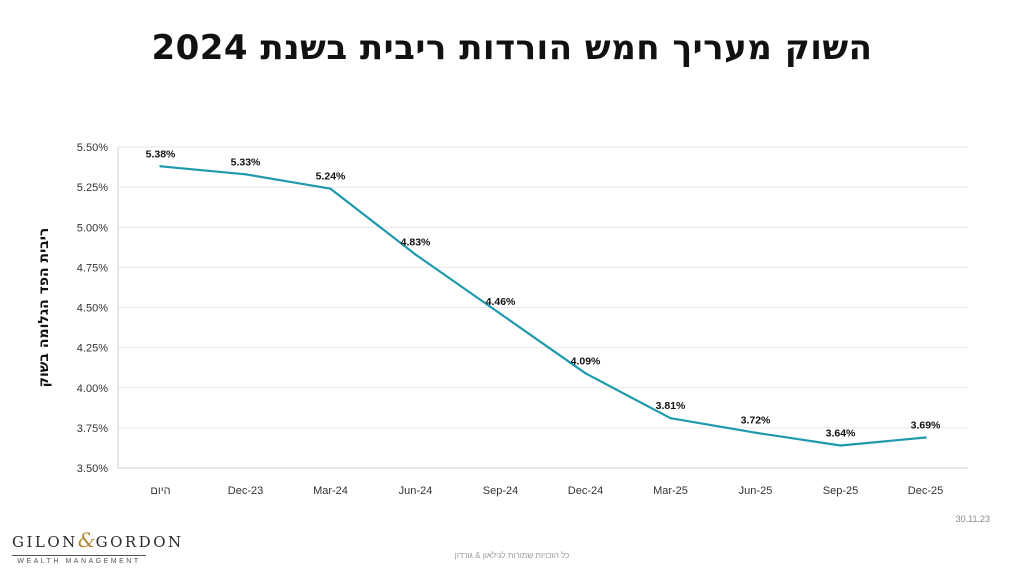  Describe the element at coordinates (670, 491) in the screenshot. I see `x-tick-label: Mar-25` at that location.